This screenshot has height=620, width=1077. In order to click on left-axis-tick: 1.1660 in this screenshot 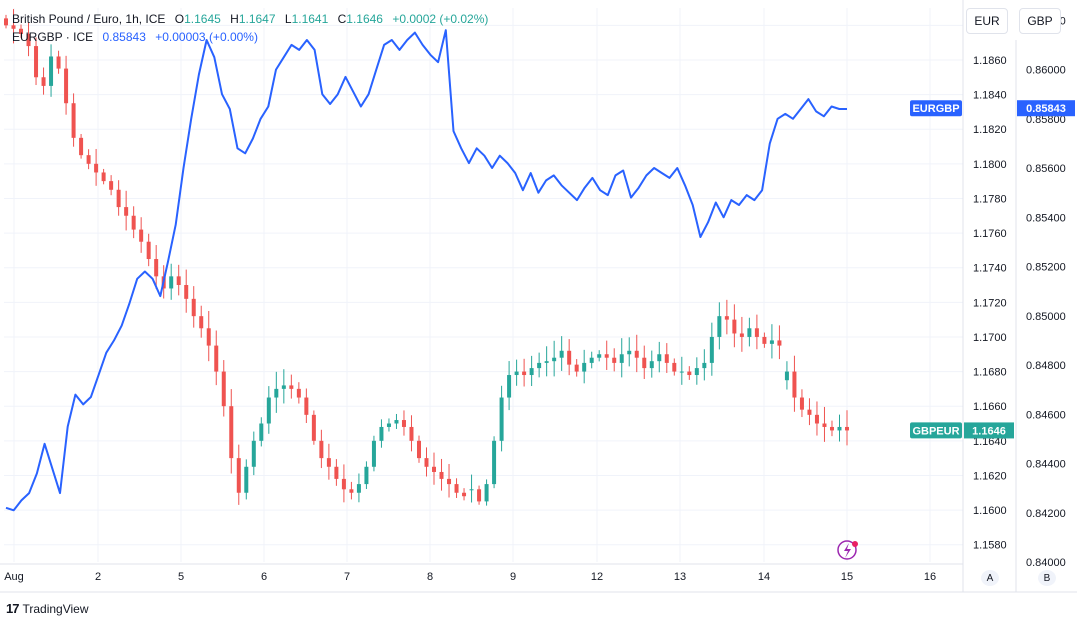, I will do `click(990, 407)`.